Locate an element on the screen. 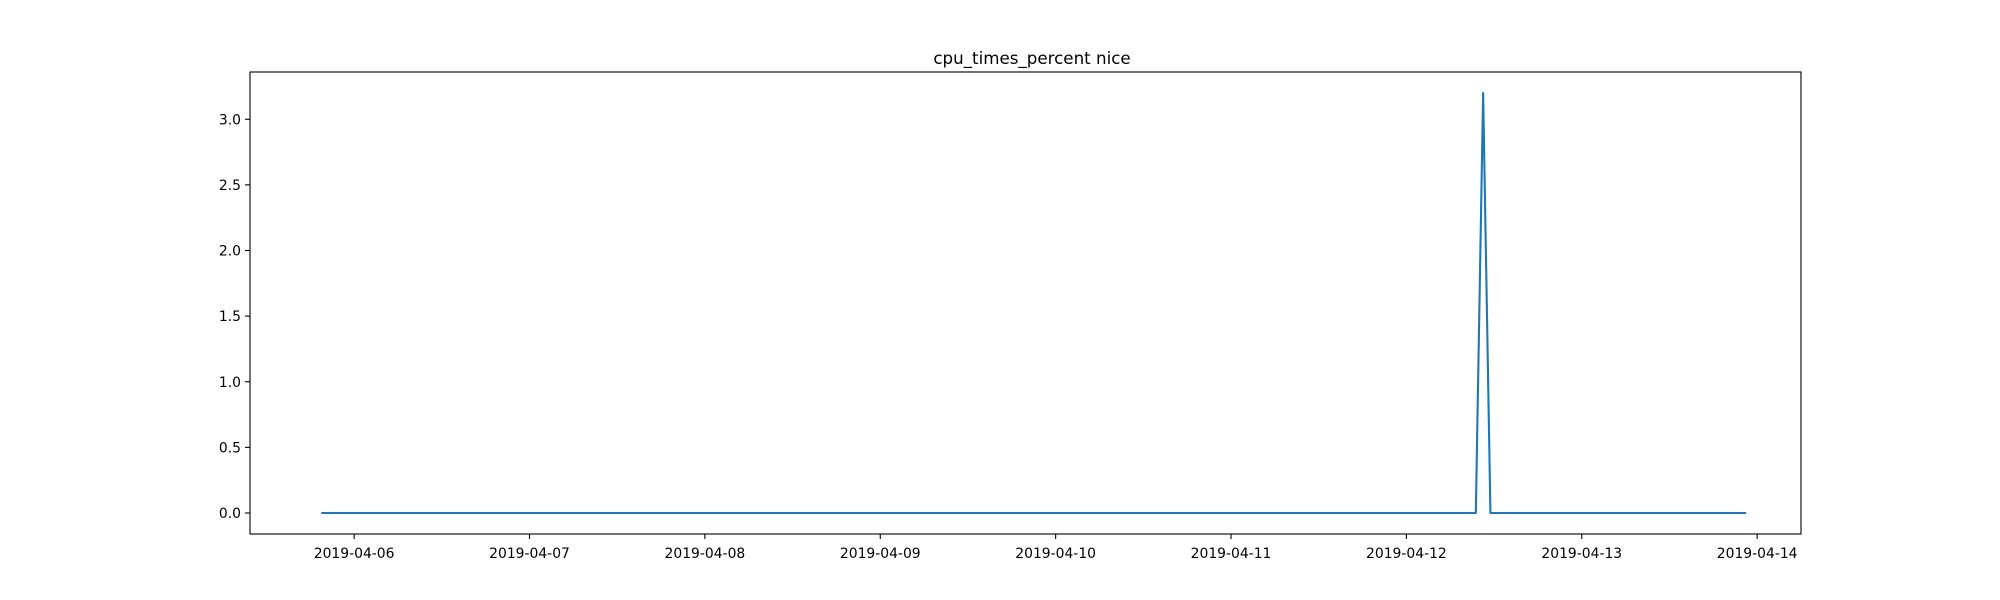 This screenshot has height=600, width=2000. x-tick-label: 2019-04-13 is located at coordinates (1581, 554).